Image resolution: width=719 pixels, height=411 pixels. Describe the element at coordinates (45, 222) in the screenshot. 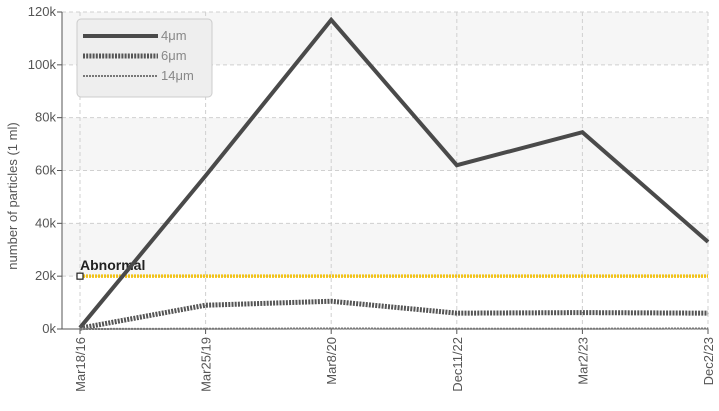

I see `y-tick-label: 40k` at that location.